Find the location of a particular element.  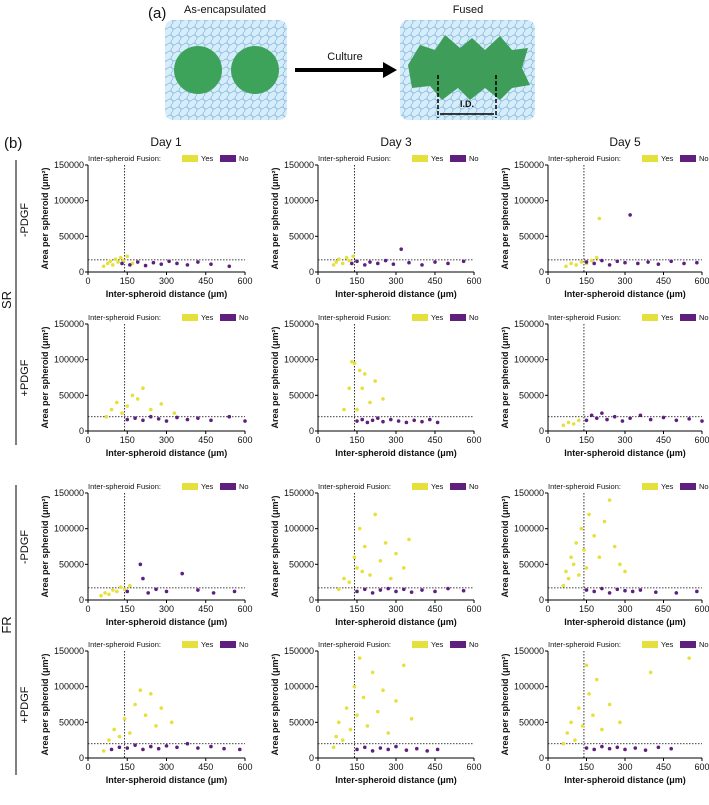

panel-label: (b) is located at coordinates (13, 143).